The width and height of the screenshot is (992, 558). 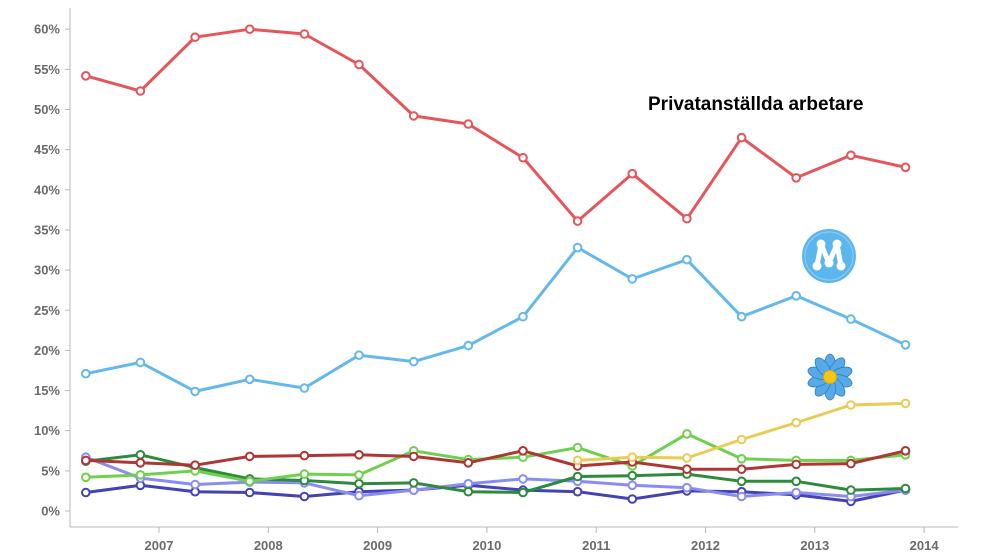 I want to click on x-tick-label: 2011, so click(x=596, y=545).